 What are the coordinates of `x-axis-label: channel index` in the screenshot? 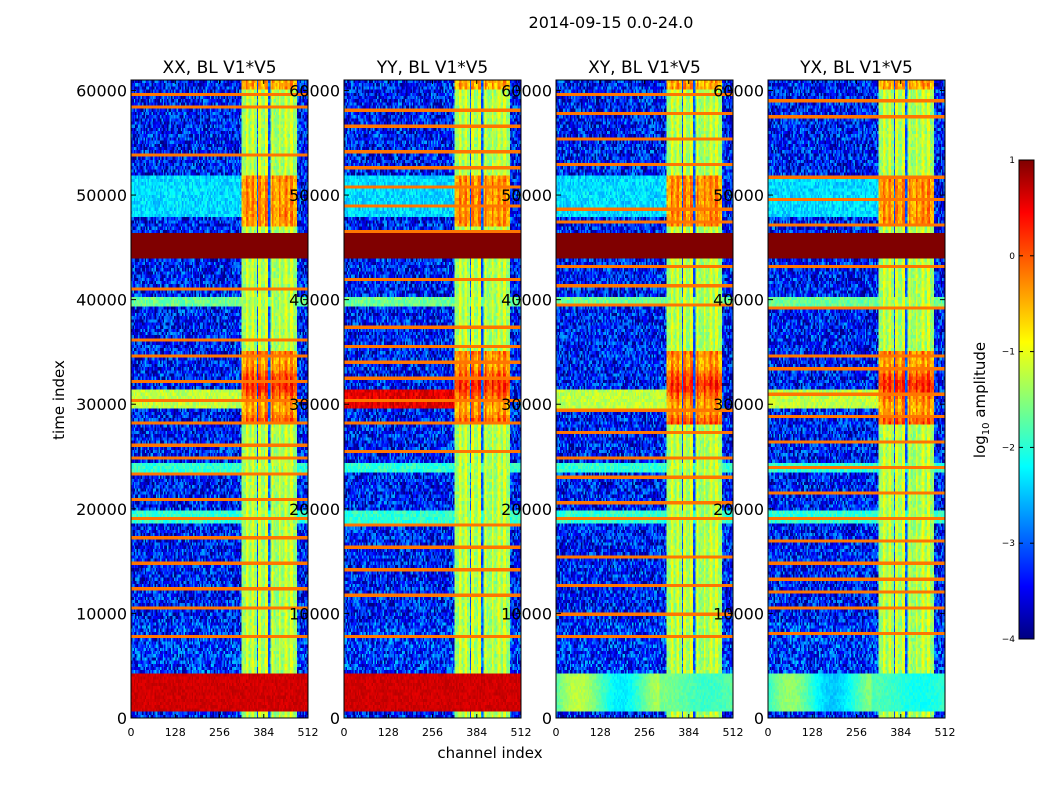 It's located at (489, 753).